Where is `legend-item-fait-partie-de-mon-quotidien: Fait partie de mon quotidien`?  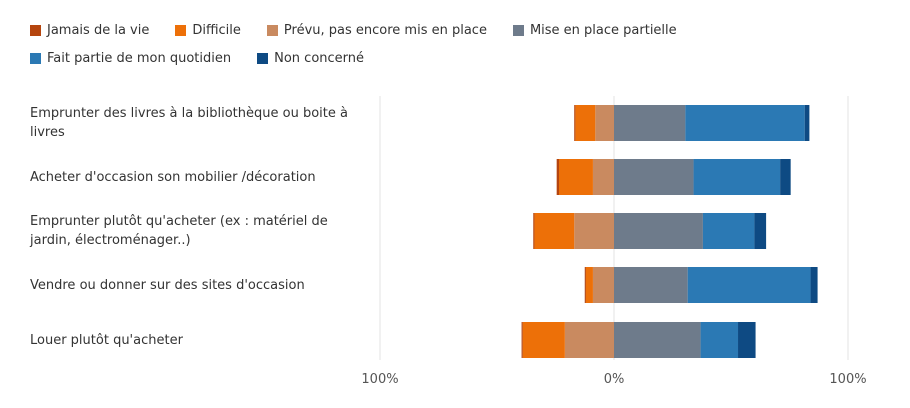 legend-item-fait-partie-de-mon-quotidien: Fait partie de mon quotidien is located at coordinates (130, 58).